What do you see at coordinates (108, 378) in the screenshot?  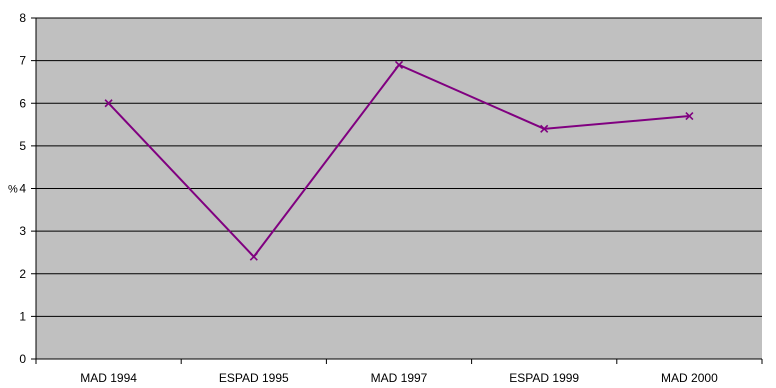 I see `x-tick-label: MAD 1994` at bounding box center [108, 378].